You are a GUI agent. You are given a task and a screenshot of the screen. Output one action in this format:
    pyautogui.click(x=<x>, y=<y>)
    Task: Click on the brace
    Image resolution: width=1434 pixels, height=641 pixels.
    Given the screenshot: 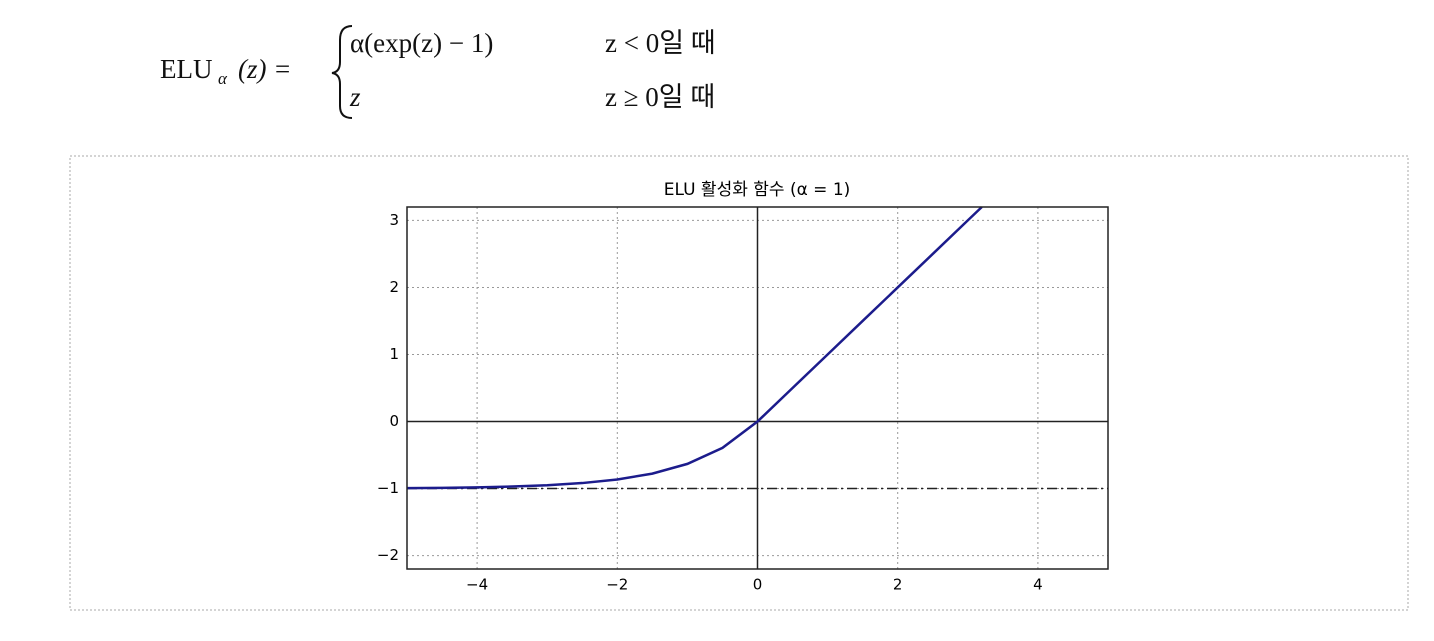 What is the action you would take?
    pyautogui.click(x=342, y=72)
    